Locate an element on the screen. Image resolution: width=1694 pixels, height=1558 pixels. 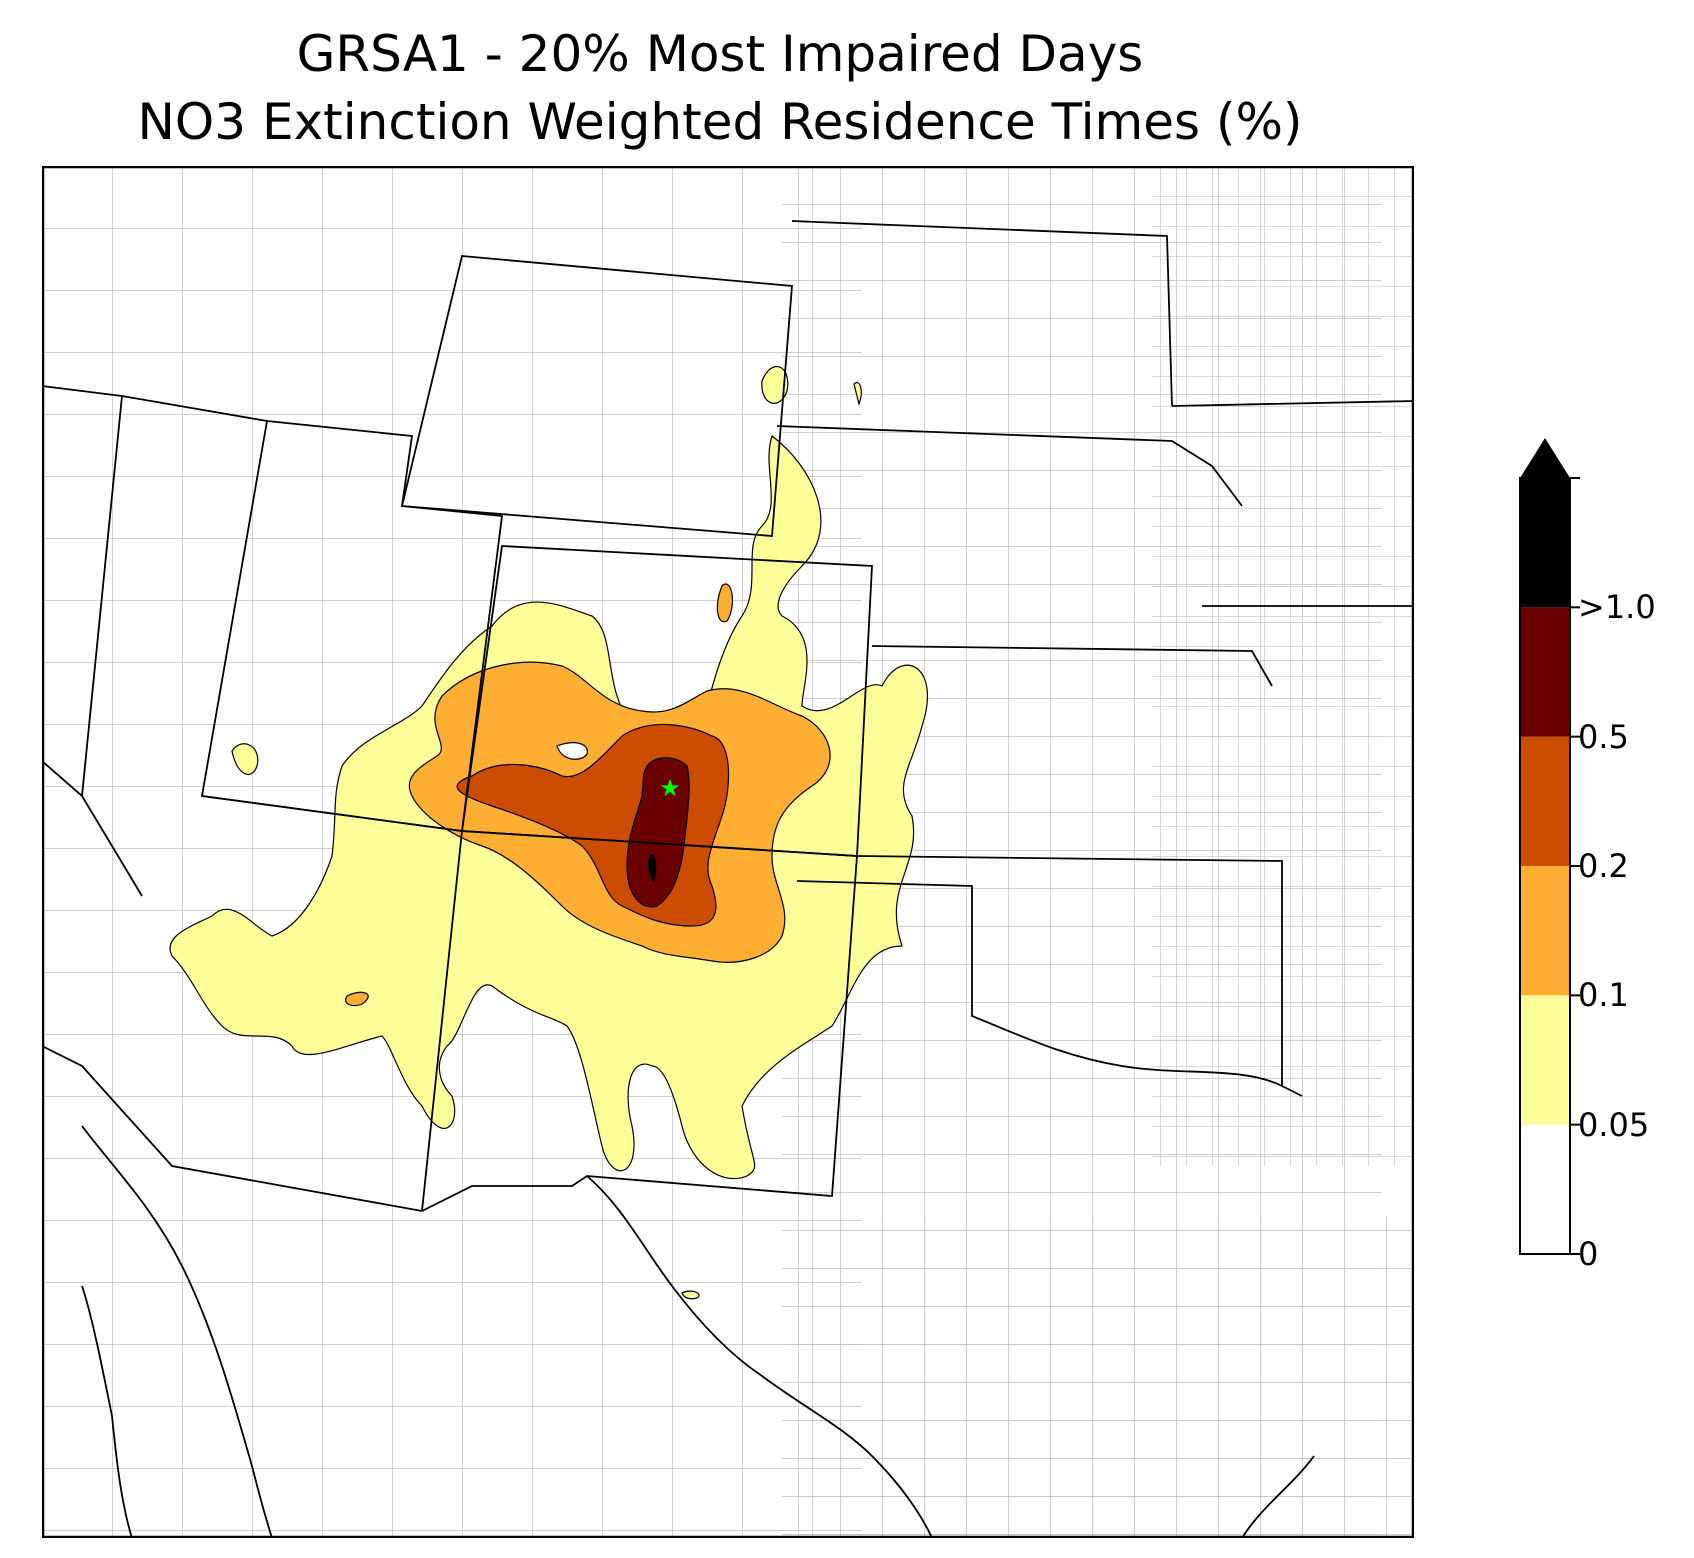
star-icon: ★ is located at coordinates (670, 788).